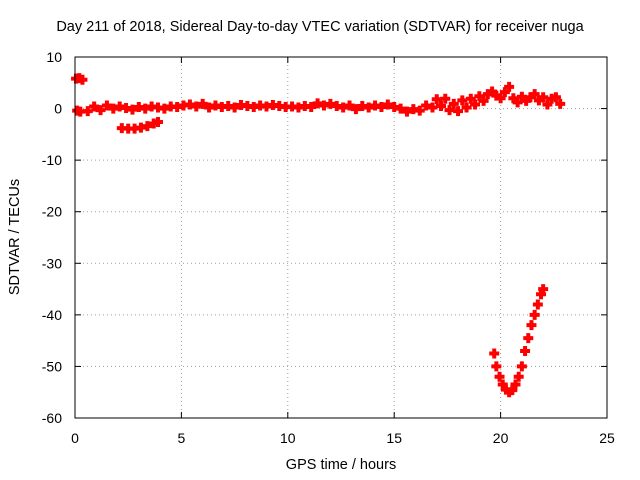 This screenshot has width=640, height=480. What do you see at coordinates (341, 465) in the screenshot?
I see `x-axis-label: GPS time / hours` at bounding box center [341, 465].